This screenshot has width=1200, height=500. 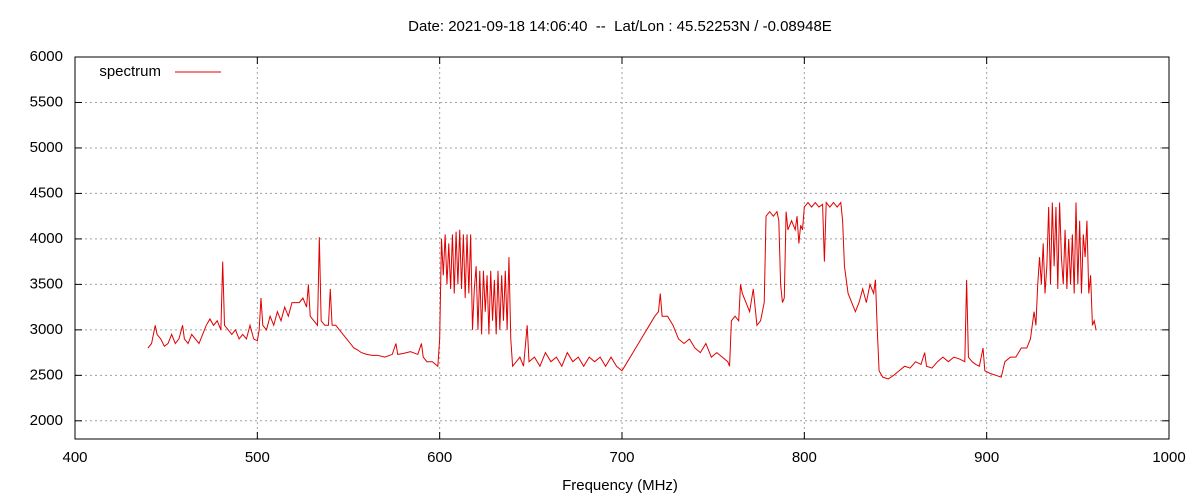 What do you see at coordinates (46, 283) in the screenshot?
I see `y-tick-label: 3500` at bounding box center [46, 283].